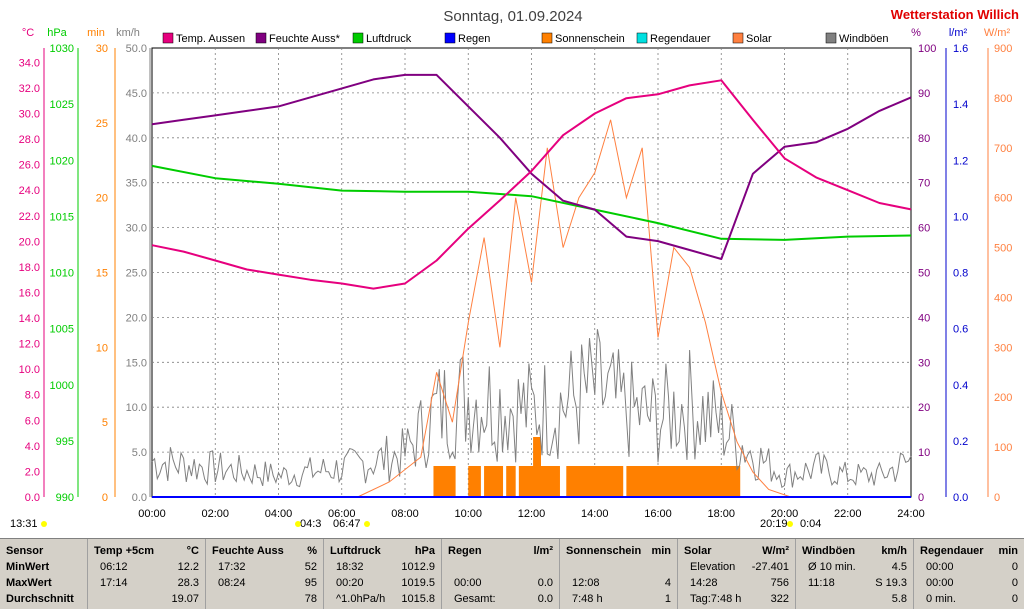 This screenshot has width=1024, height=609. Describe the element at coordinates (1003, 249) in the screenshot. I see `tick-solar_ticks-5: 500` at that location.